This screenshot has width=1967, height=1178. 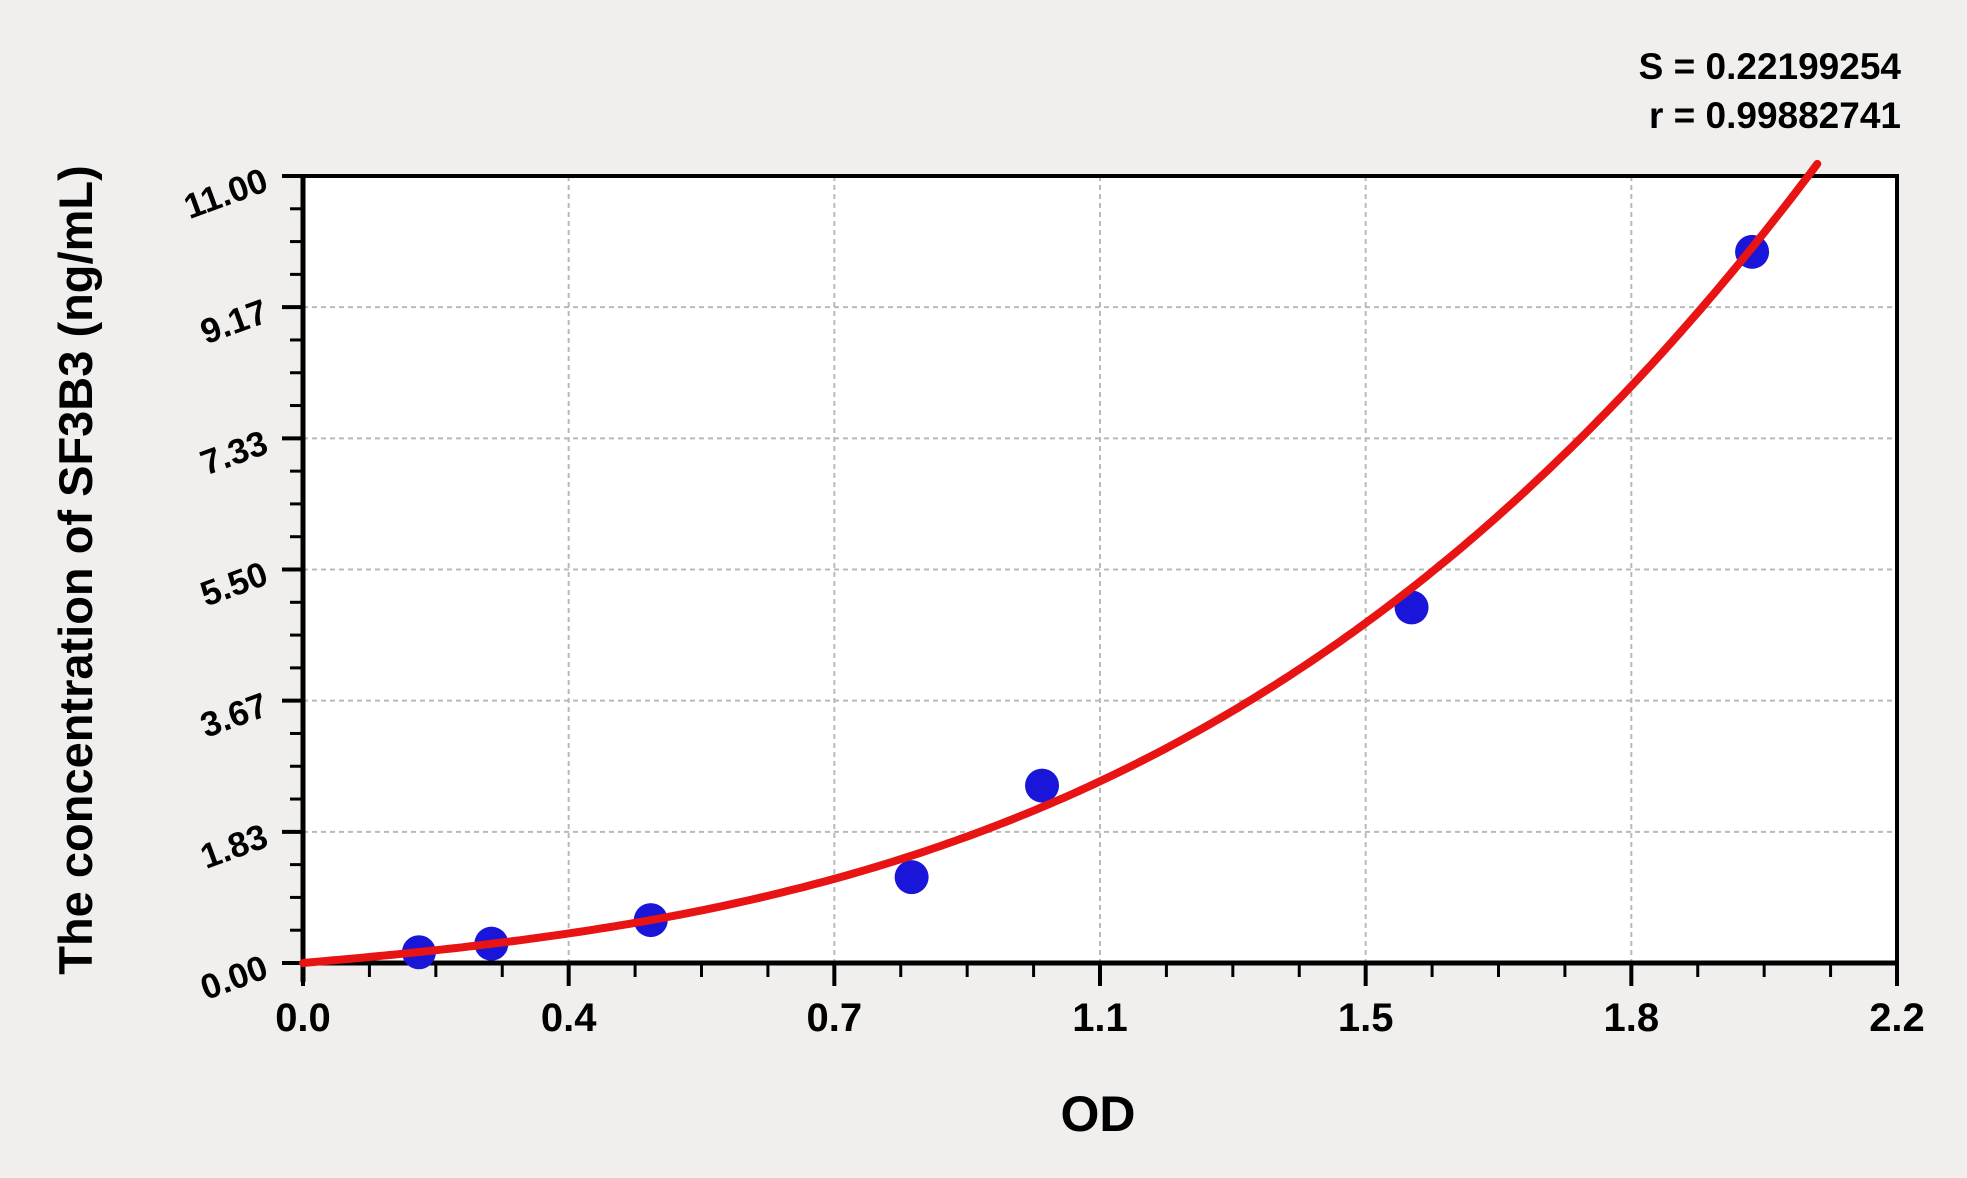 I want to click on y-tick-label: 9.17, so click(x=233, y=322).